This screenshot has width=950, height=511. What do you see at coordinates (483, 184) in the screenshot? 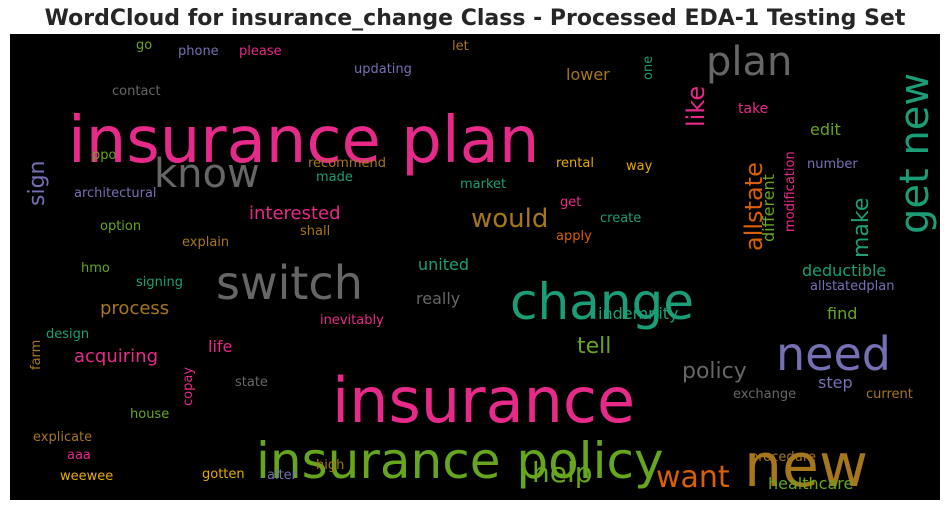
I see `word-market: market` at bounding box center [483, 184].